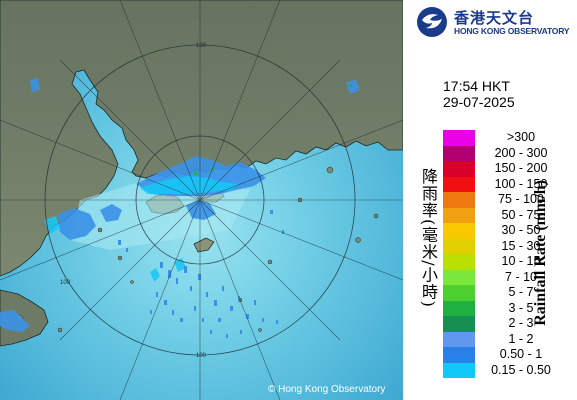 This screenshot has height=400, width=577. What do you see at coordinates (521, 323) in the screenshot?
I see `legend-label: 2 - 3` at bounding box center [521, 323].